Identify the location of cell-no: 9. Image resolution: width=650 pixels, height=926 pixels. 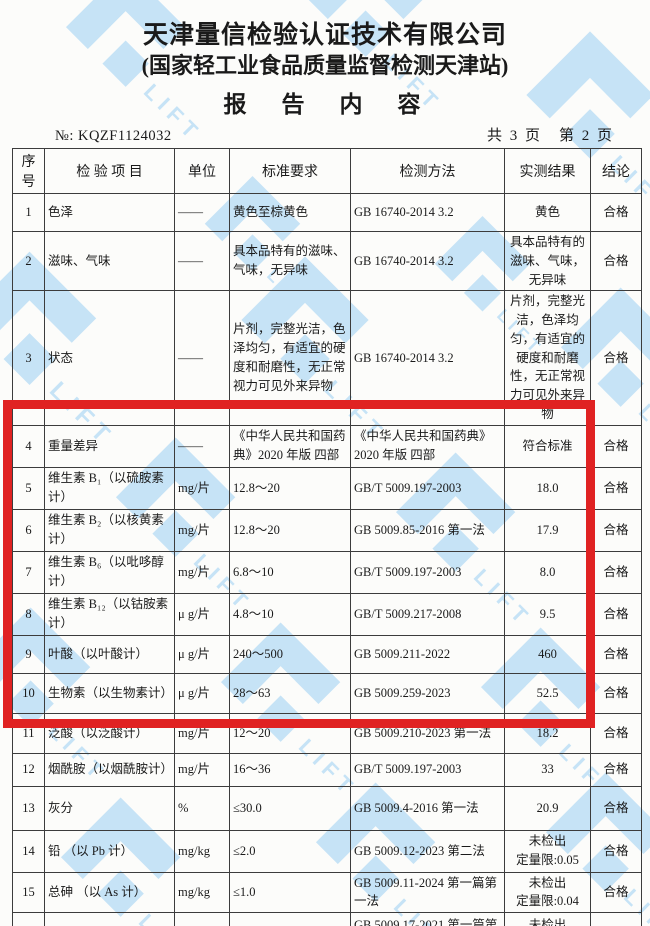
(28, 654).